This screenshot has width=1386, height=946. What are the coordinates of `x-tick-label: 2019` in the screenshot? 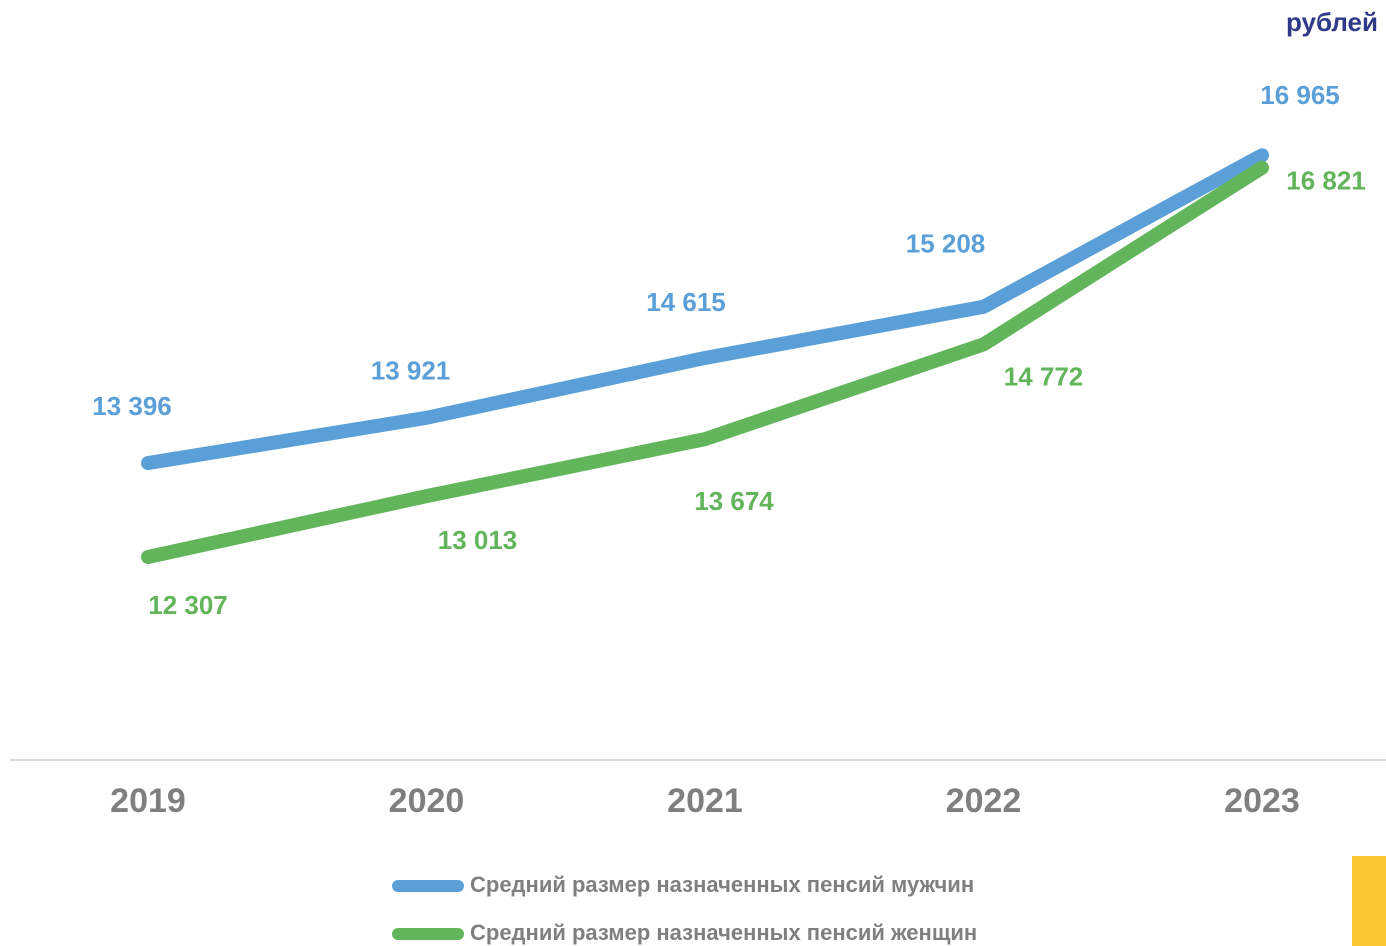 It's located at (148, 801).